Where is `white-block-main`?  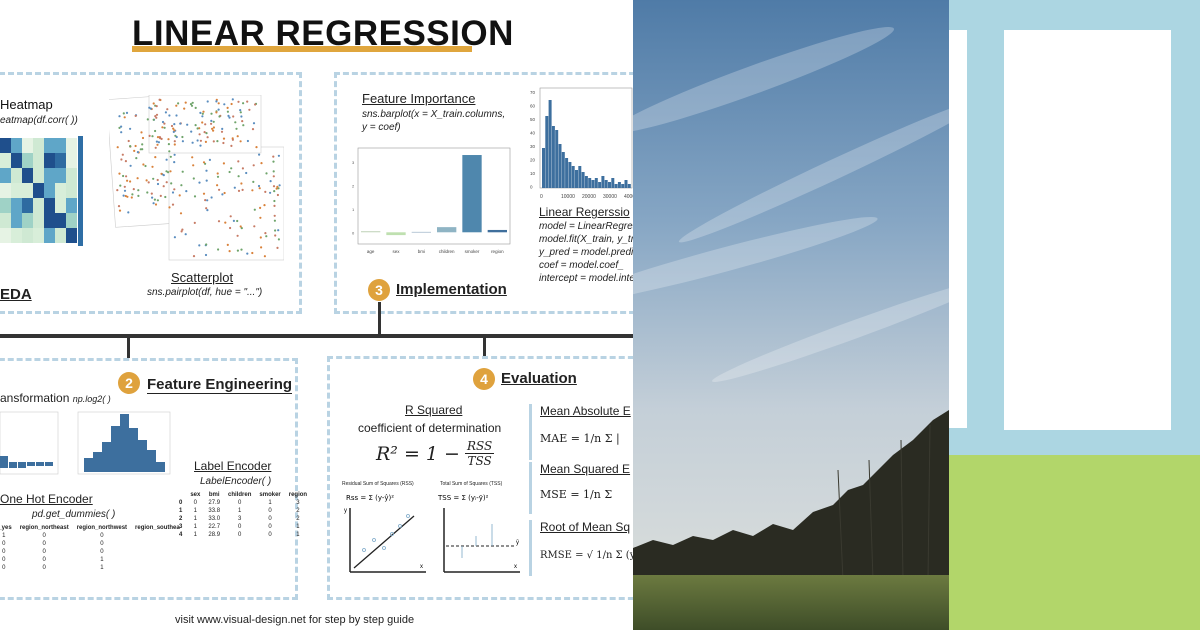 white-block-main is located at coordinates (1087, 230).